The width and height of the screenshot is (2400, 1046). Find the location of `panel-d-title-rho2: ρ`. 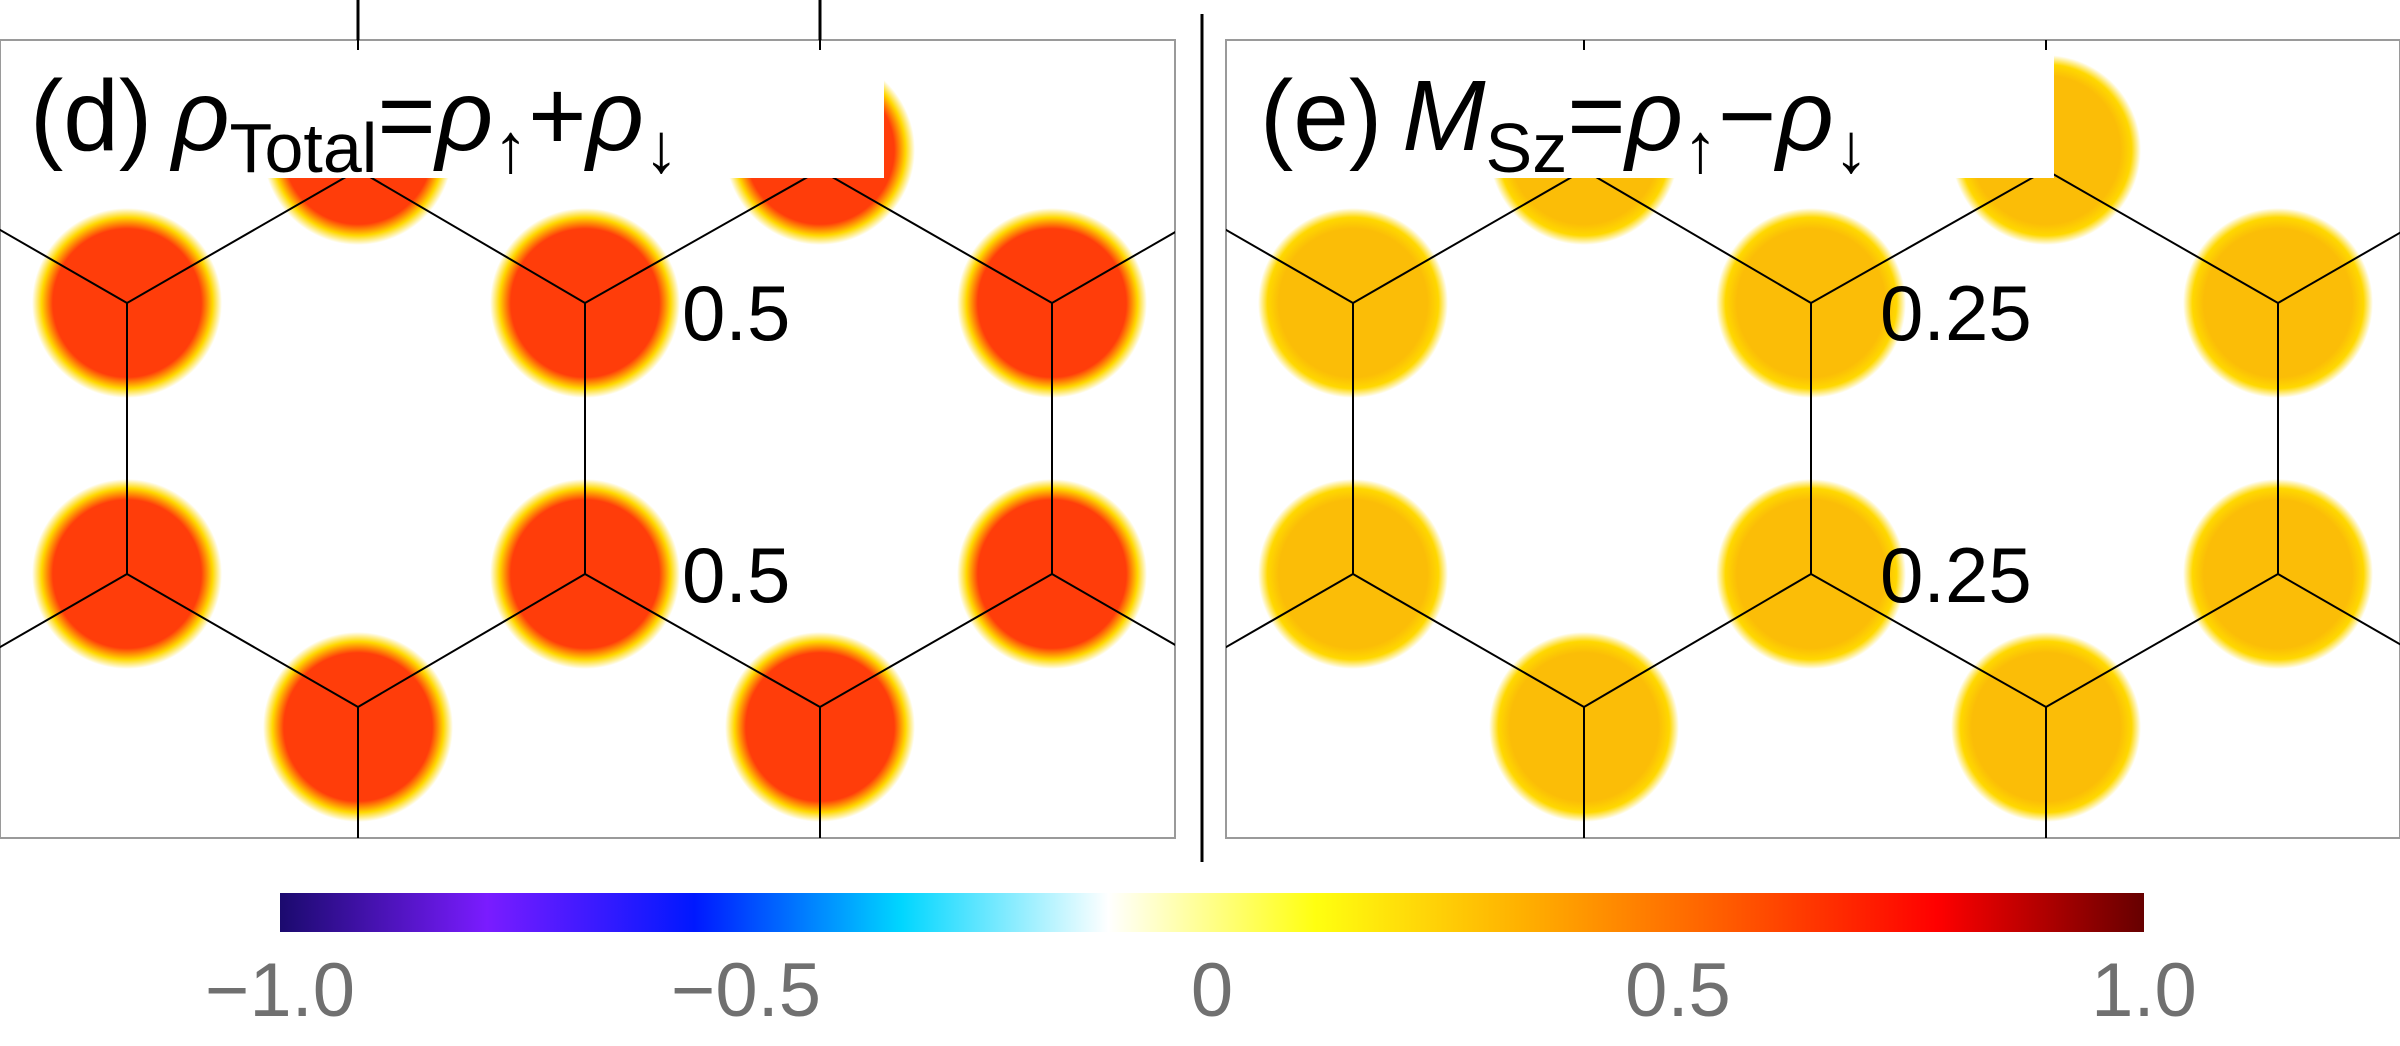

panel-d-title-rho2: ρ is located at coordinates (463, 116).